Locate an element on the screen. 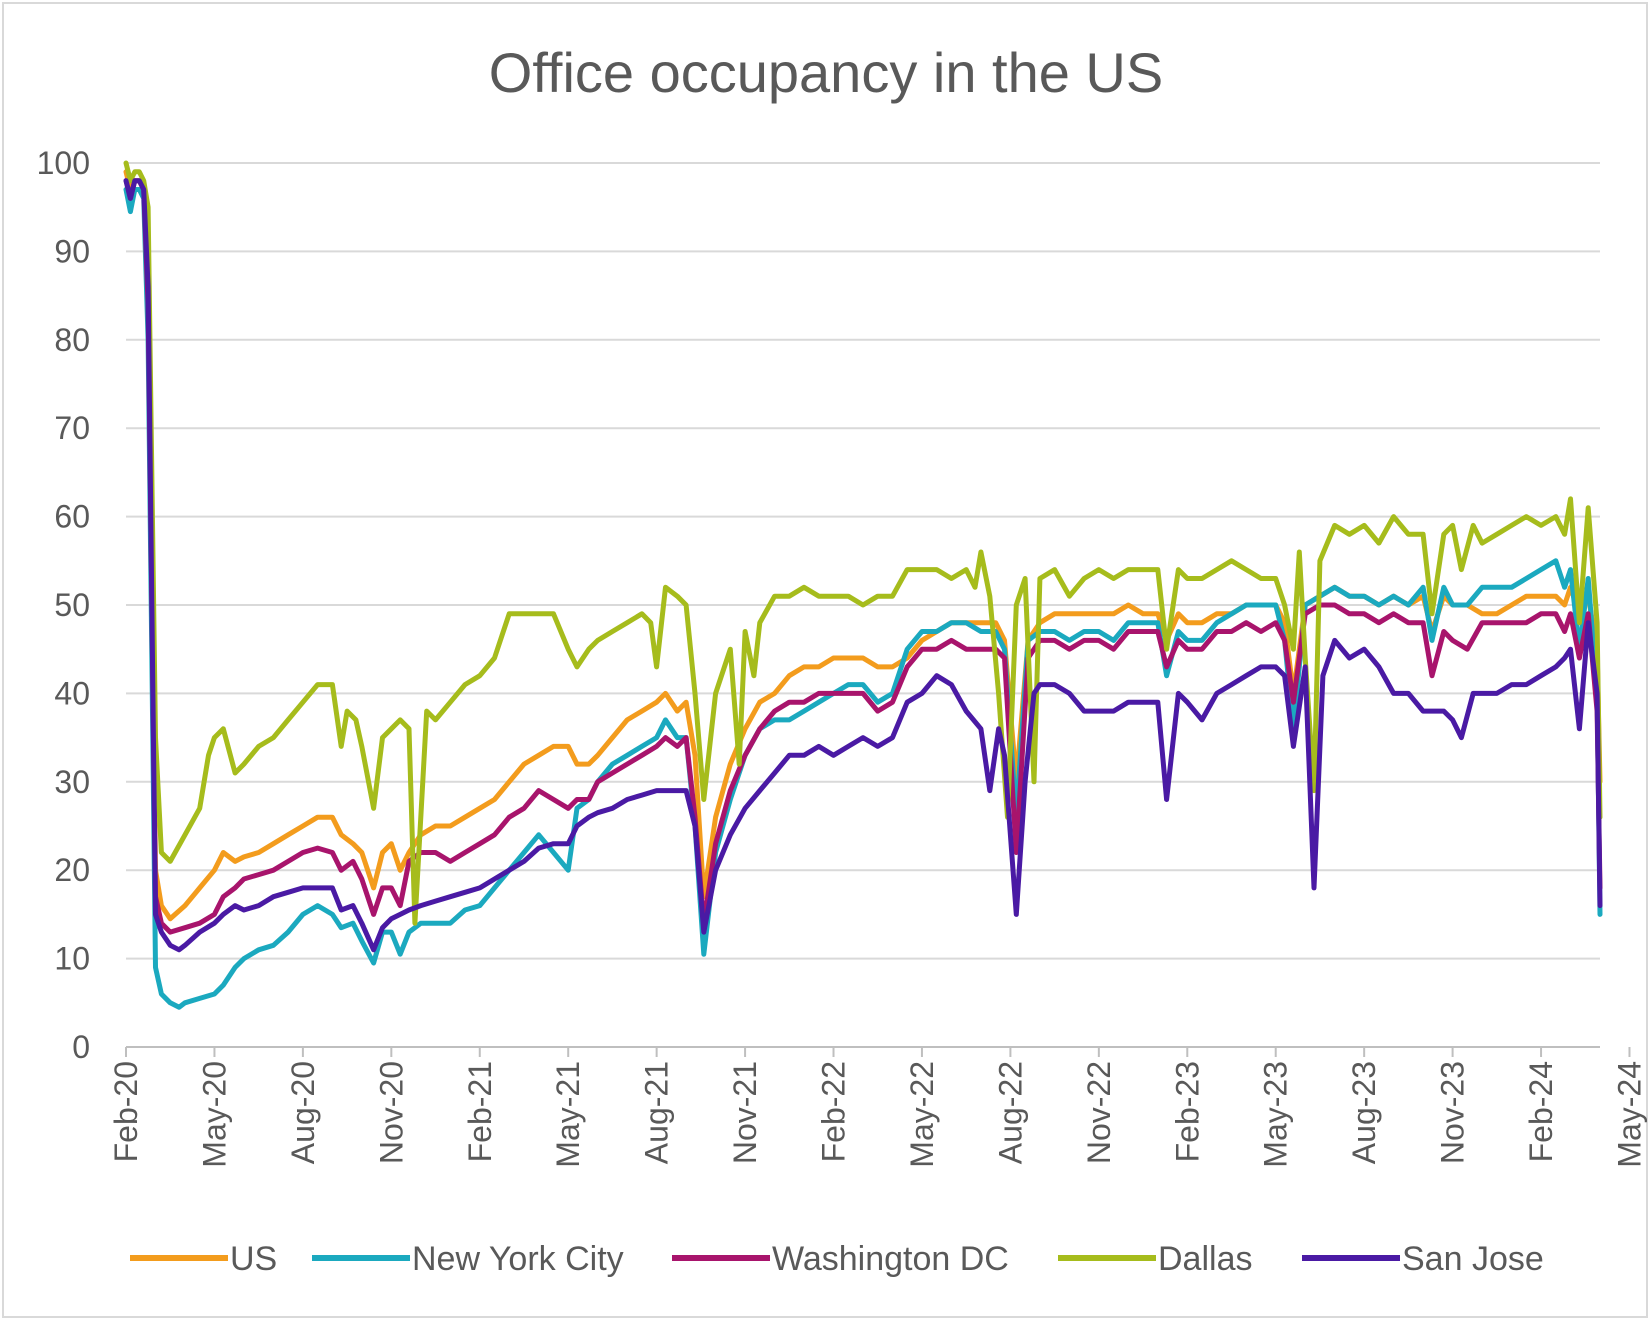 The image size is (1652, 1322). y-tick-label: 60 is located at coordinates (72, 517).